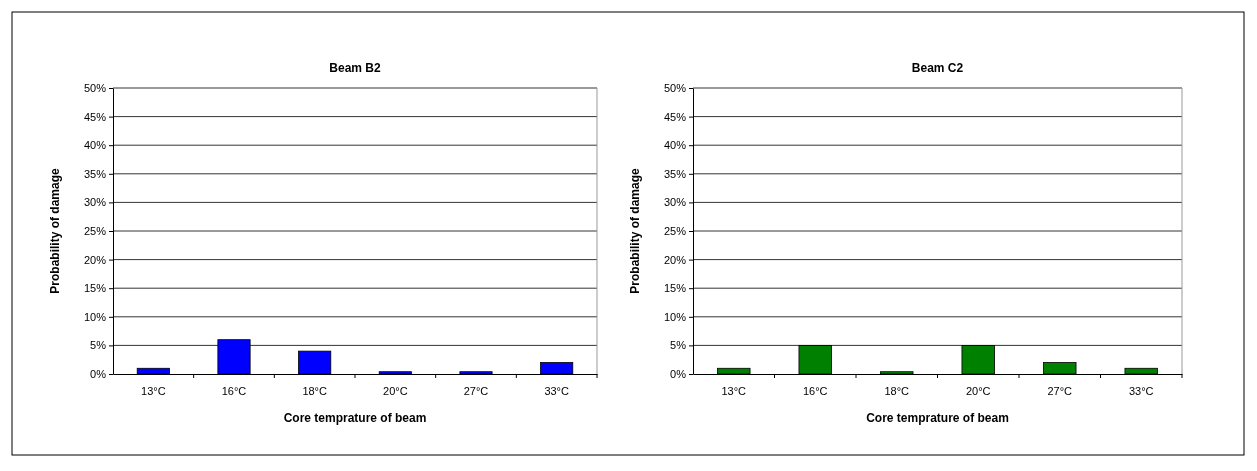 This screenshot has height=471, width=1257. Describe the element at coordinates (355, 68) in the screenshot. I see `chart-title: Beam B2` at that location.